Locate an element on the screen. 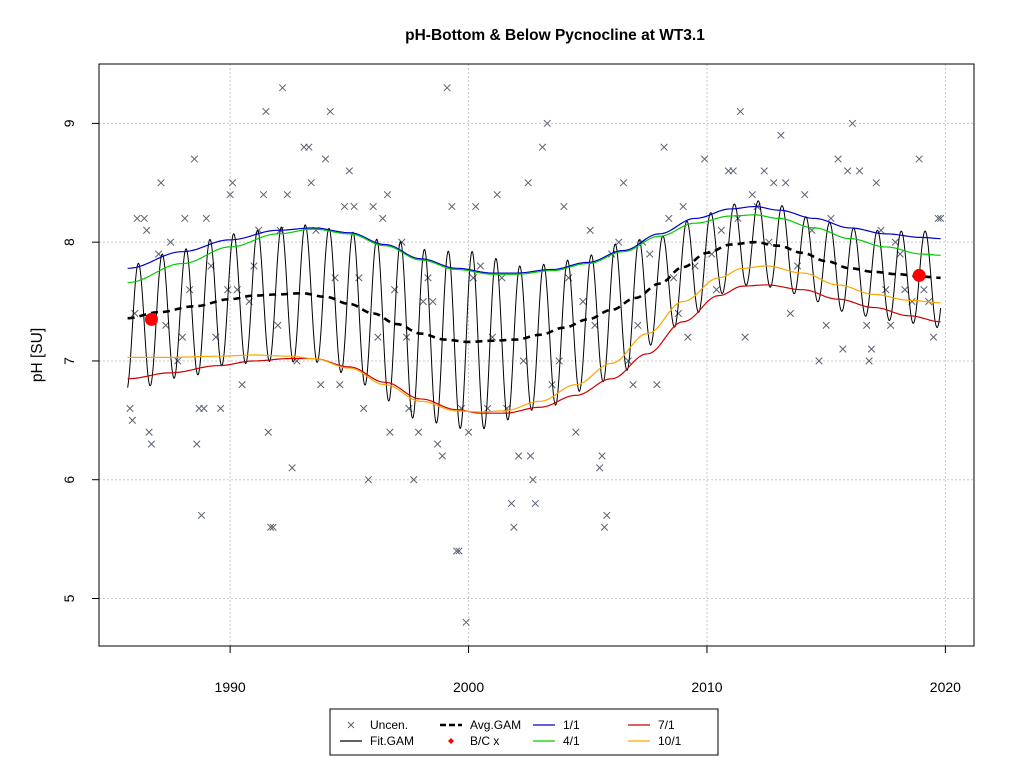 The image size is (1024, 768). legend-item-uncen: Uncen. is located at coordinates (377, 725).